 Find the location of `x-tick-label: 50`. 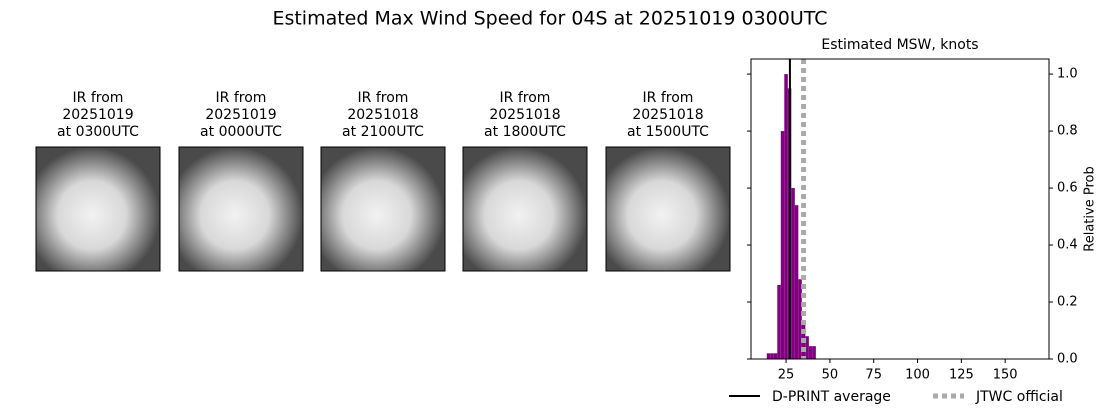

x-tick-label: 50 is located at coordinates (830, 375).